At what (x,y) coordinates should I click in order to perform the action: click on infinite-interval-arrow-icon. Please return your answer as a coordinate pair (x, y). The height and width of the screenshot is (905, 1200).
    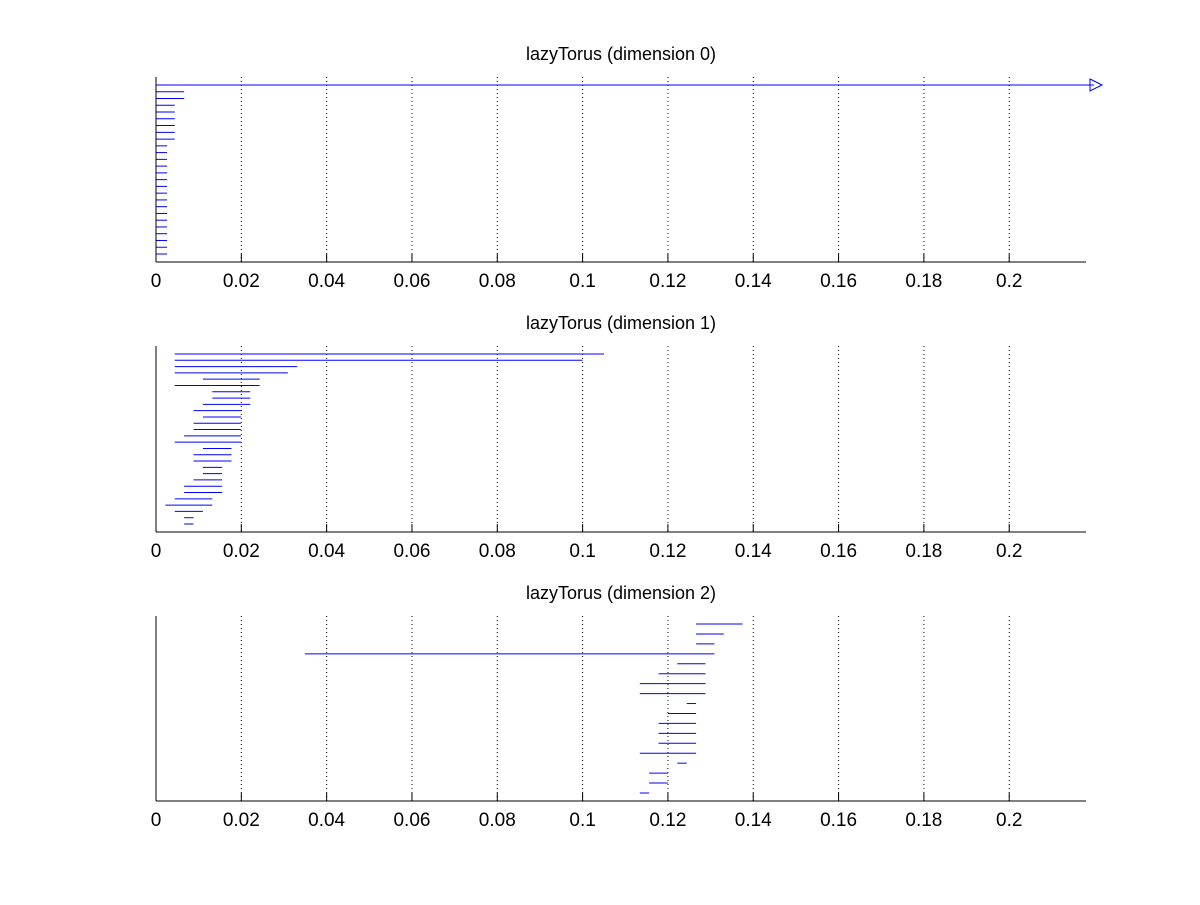
    Looking at the image, I should click on (1096, 85).